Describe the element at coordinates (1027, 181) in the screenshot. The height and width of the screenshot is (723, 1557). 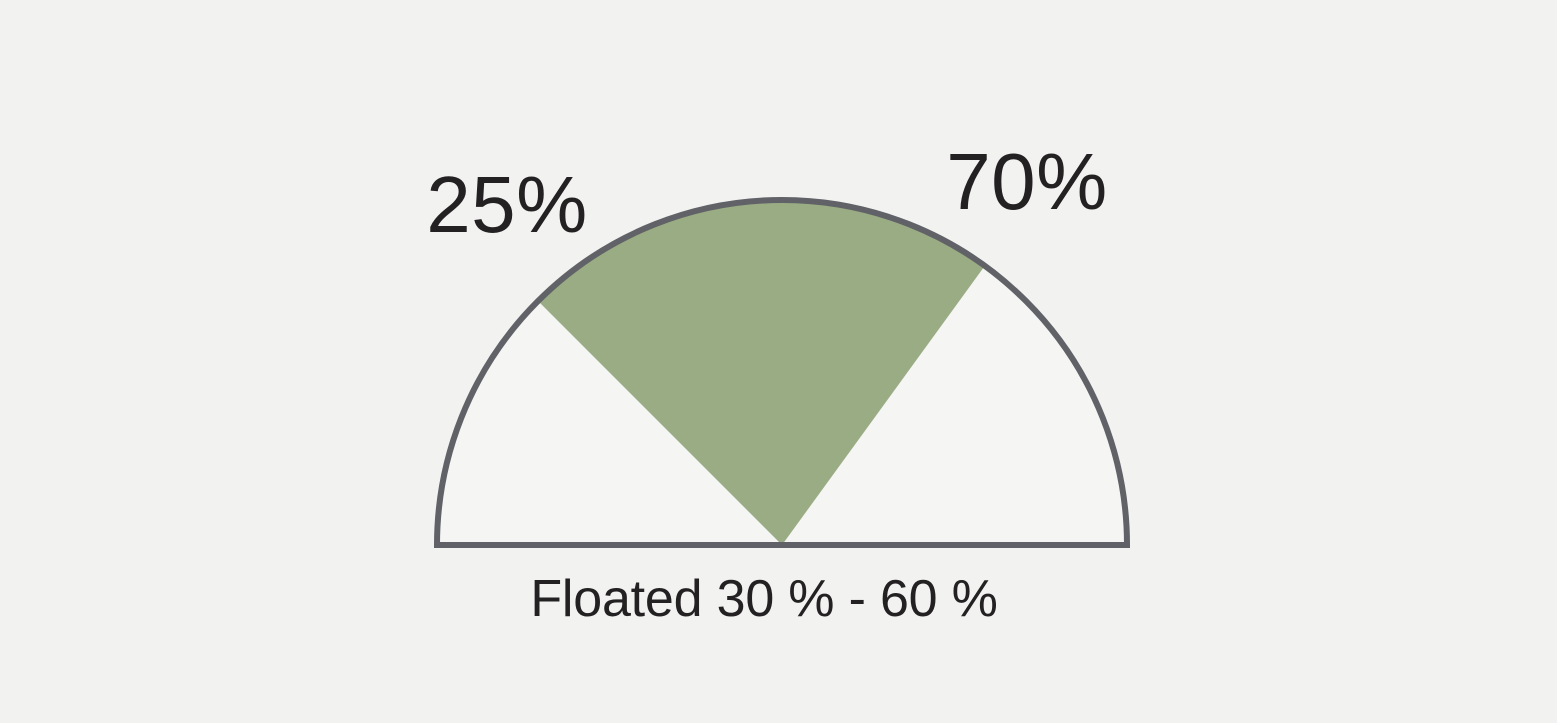
I see `gauge-range-end-label: 70%` at that location.